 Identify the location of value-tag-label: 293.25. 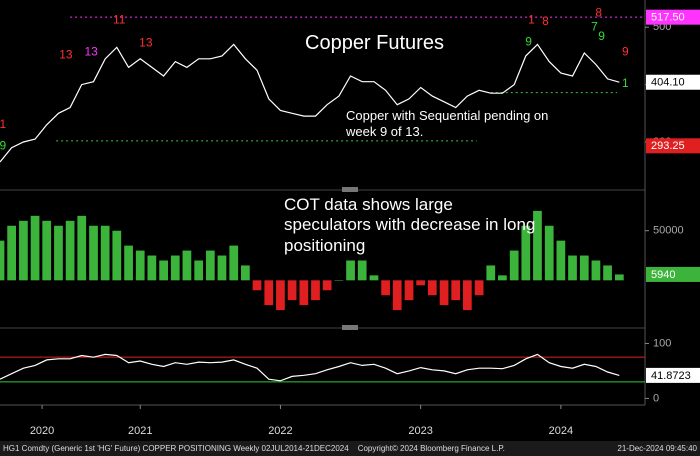
(668, 146).